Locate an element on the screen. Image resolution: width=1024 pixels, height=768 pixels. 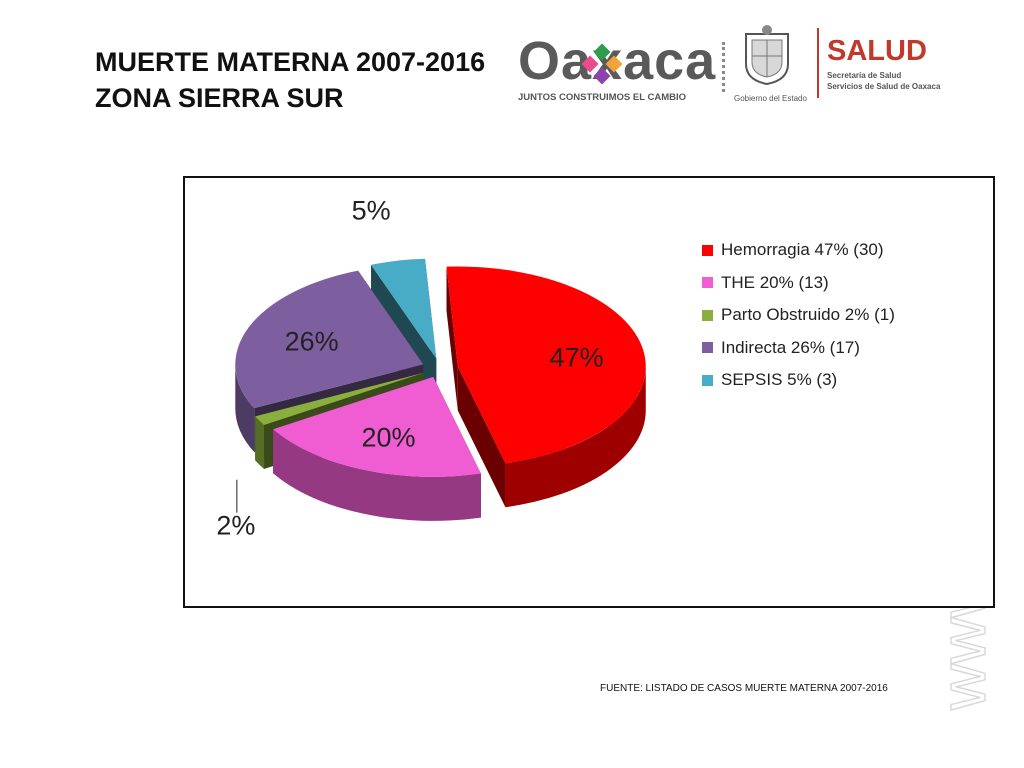
legend-item-indirecta: Indirecta 26% (17) is located at coordinates (798, 348).